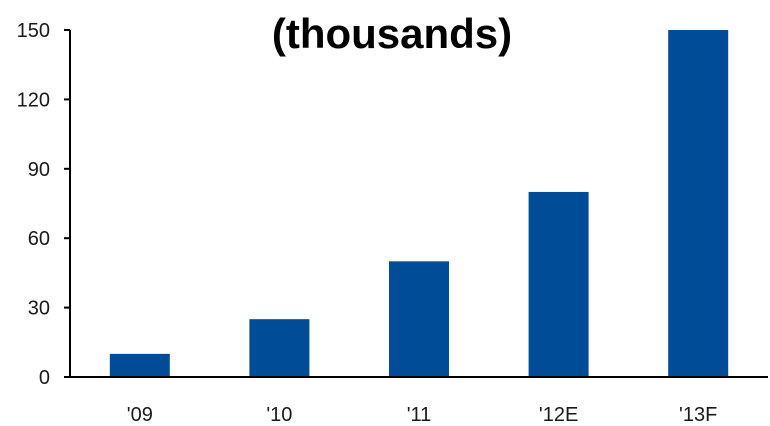 The height and width of the screenshot is (426, 770). I want to click on y-tick-label: 0, so click(44, 378).